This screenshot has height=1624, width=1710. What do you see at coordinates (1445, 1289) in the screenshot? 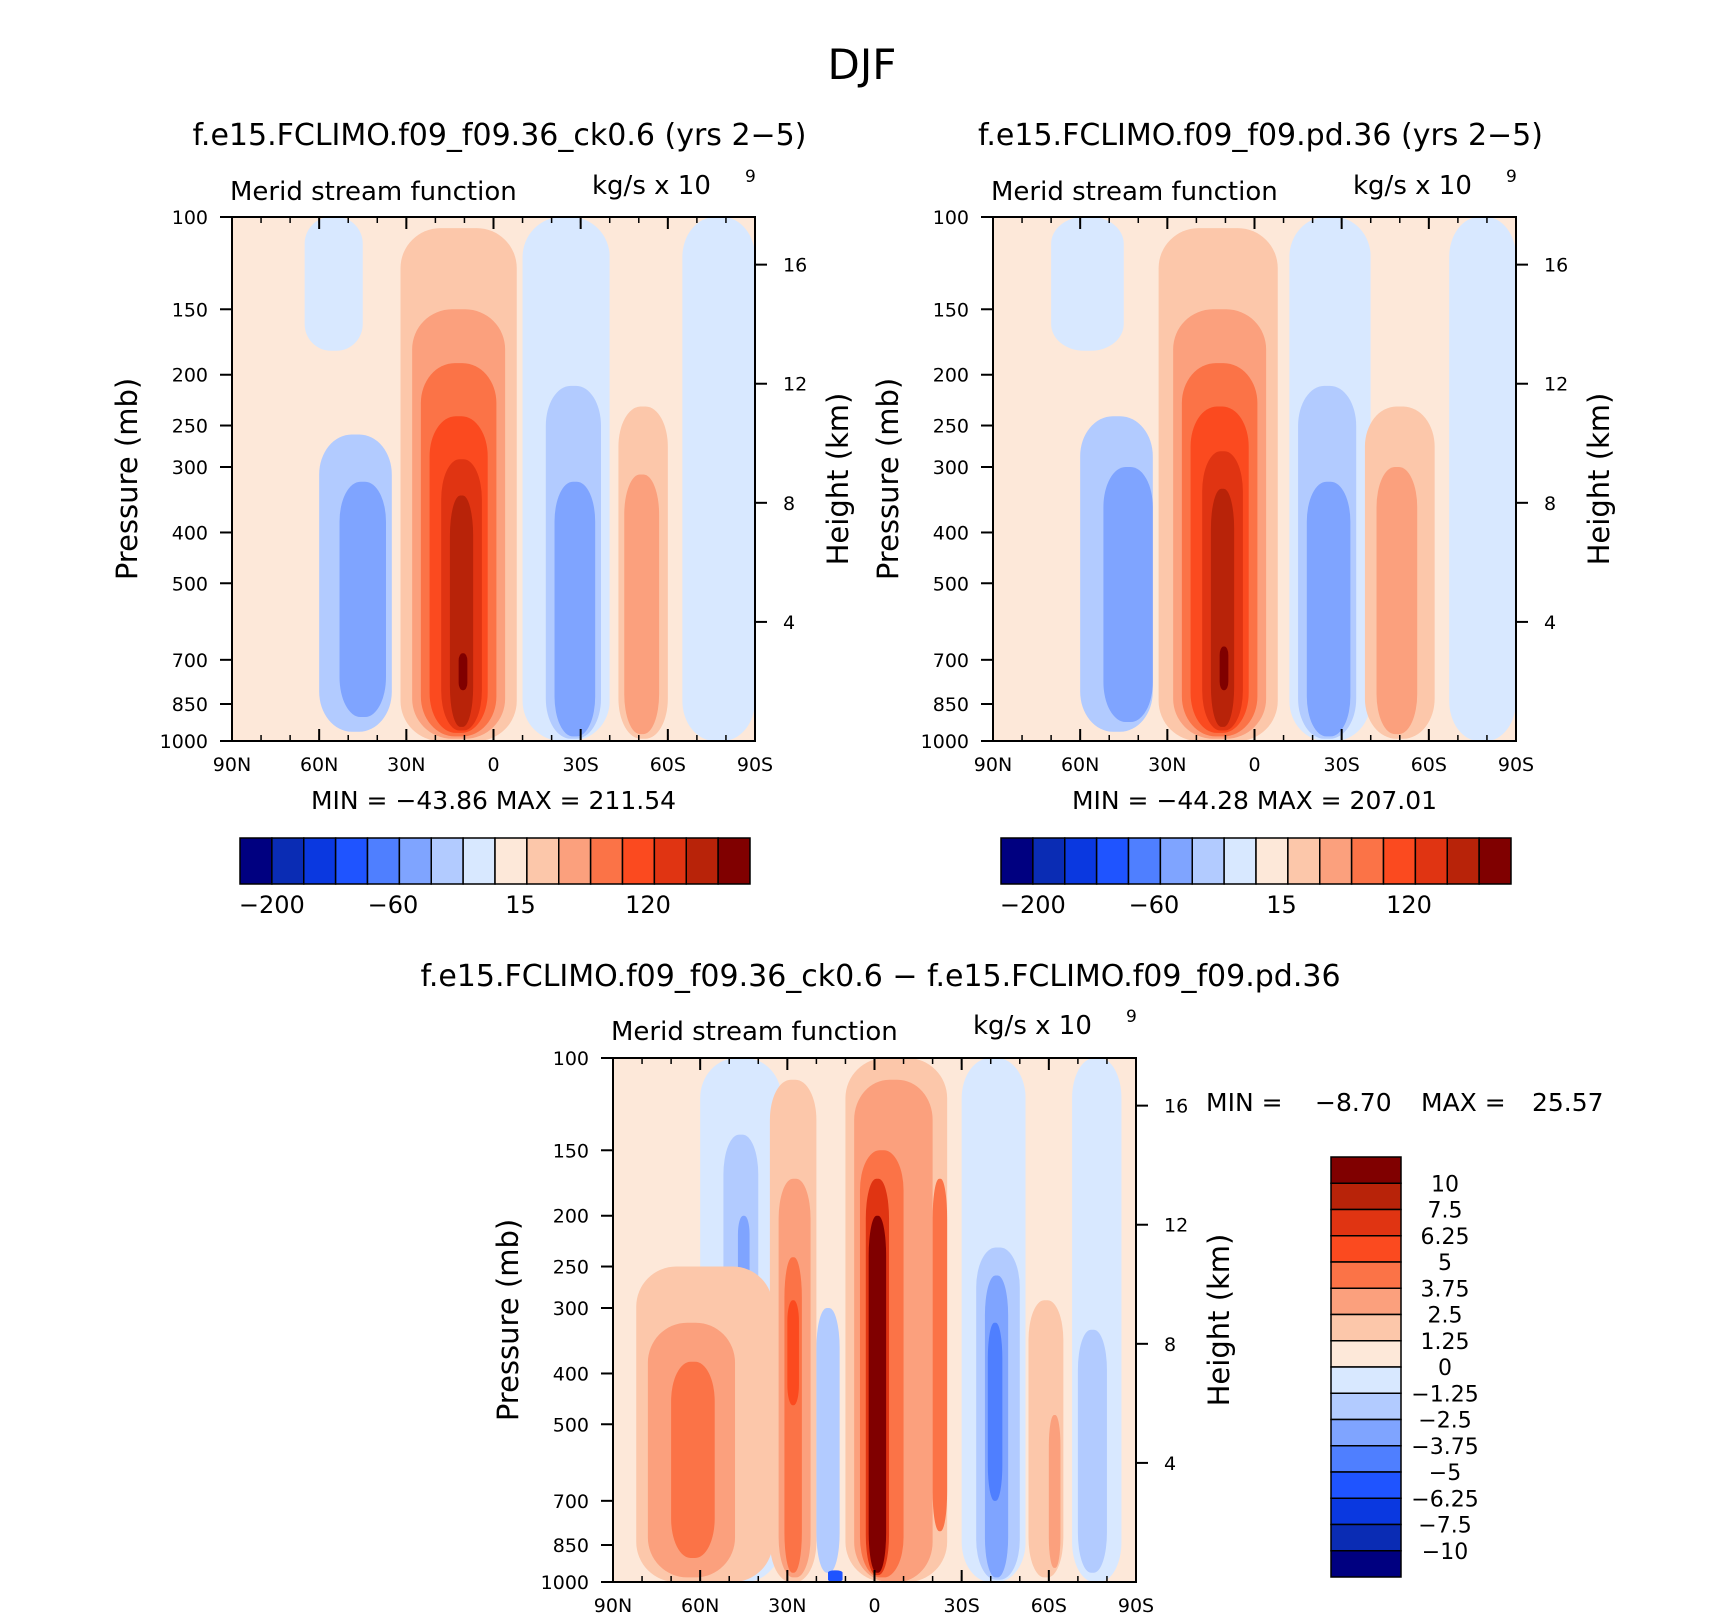
I see `colorbar-label: 3.75` at bounding box center [1445, 1289].